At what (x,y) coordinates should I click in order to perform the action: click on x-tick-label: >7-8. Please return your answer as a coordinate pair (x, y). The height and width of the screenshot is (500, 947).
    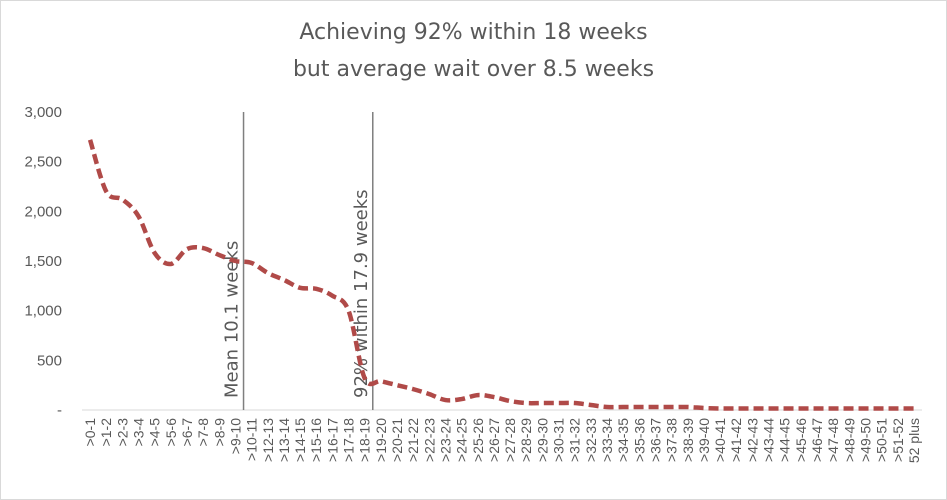
    Looking at the image, I should click on (203, 432).